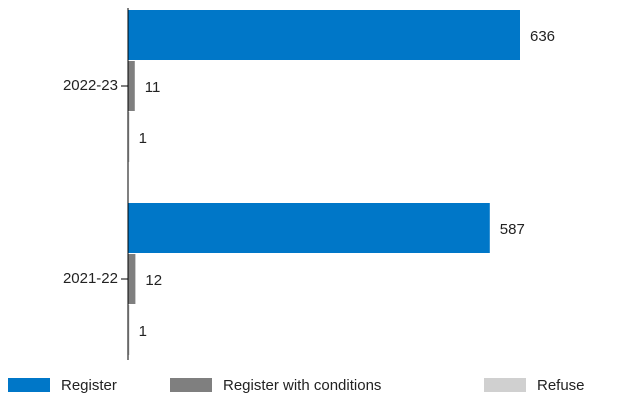 This screenshot has width=619, height=403. Describe the element at coordinates (542, 36) in the screenshot. I see `data-label: 636` at that location.